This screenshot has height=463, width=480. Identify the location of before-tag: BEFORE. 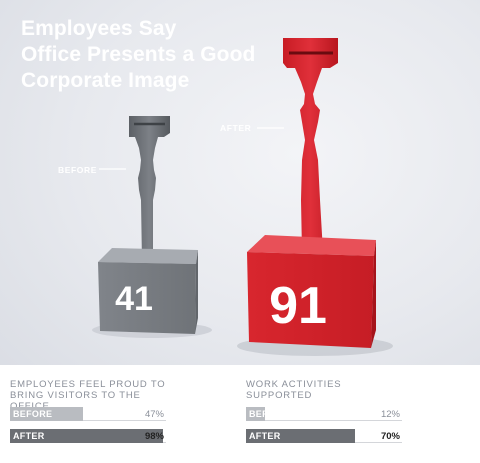
(77, 170).